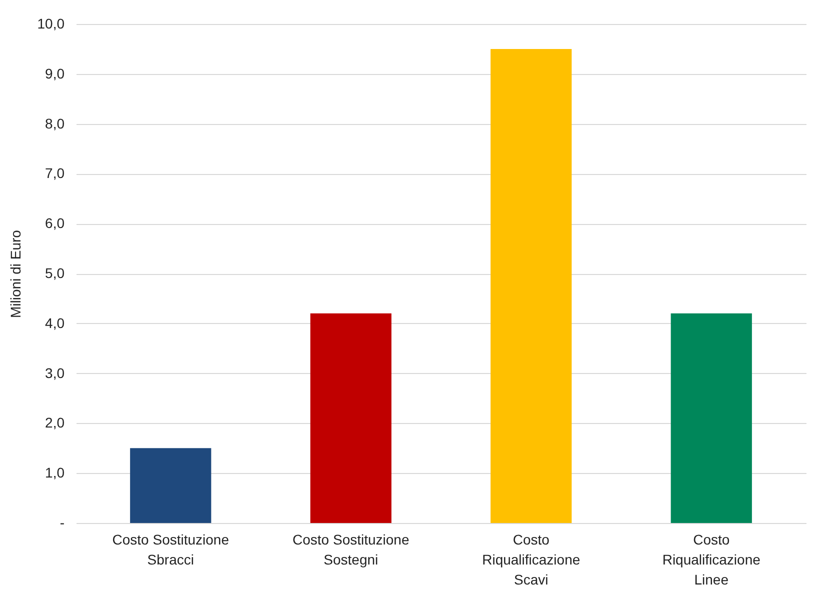 The width and height of the screenshot is (827, 605). I want to click on y-tick-label: 4,0, so click(55, 322).